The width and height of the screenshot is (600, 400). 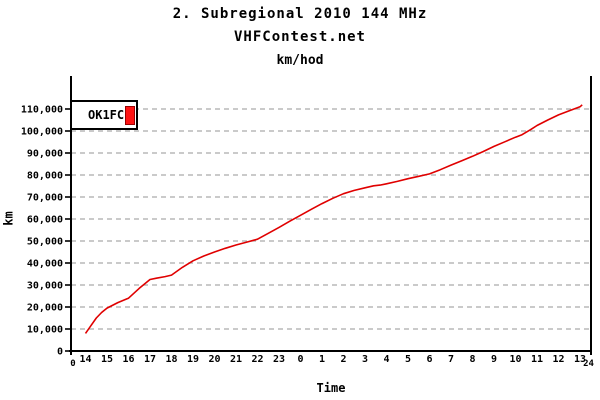 What do you see at coordinates (494, 359) in the screenshot?
I see `x-tick-label: 9` at bounding box center [494, 359].